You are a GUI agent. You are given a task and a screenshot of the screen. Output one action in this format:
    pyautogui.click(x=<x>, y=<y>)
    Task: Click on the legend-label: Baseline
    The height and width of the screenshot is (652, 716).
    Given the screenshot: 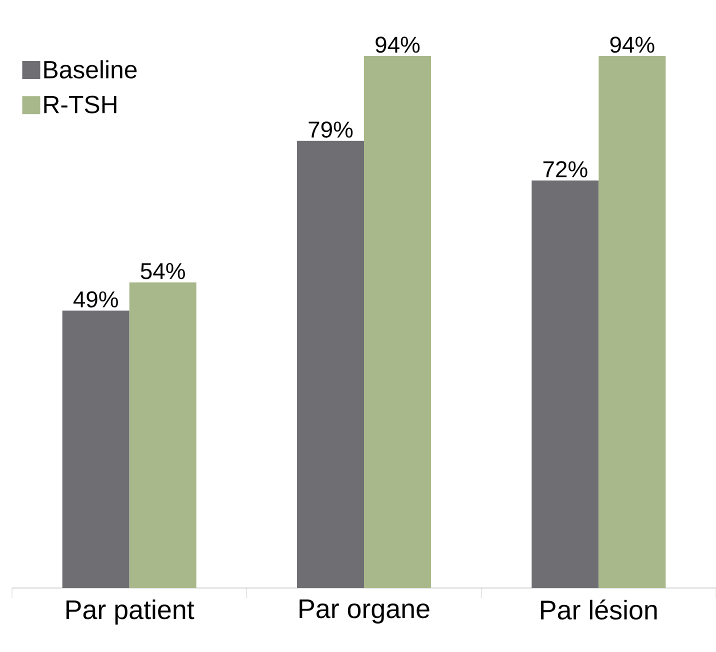 What is the action you would take?
    pyautogui.click(x=90, y=69)
    